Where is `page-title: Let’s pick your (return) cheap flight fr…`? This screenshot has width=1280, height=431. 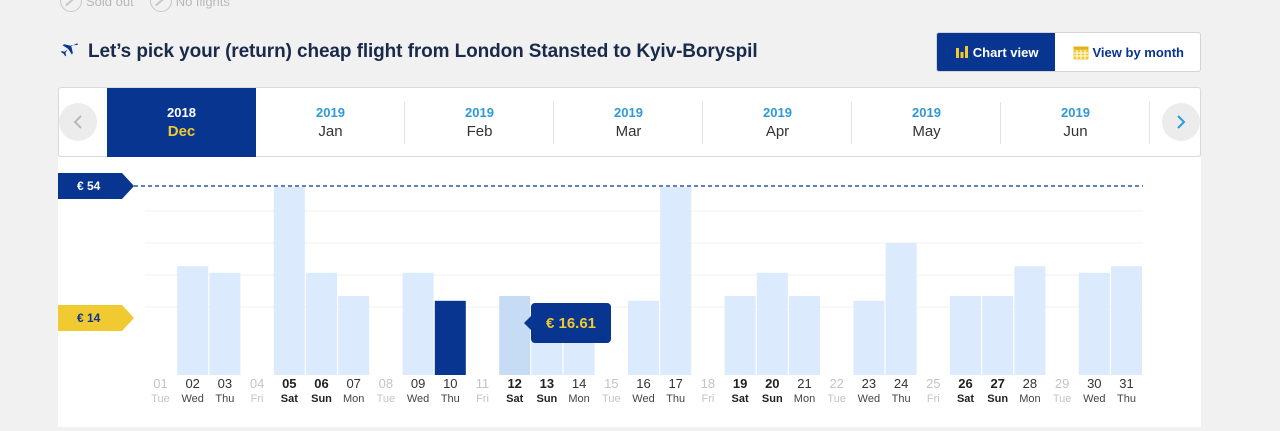 page-title: Let’s pick your (return) cheap flight fr… is located at coordinates (423, 51).